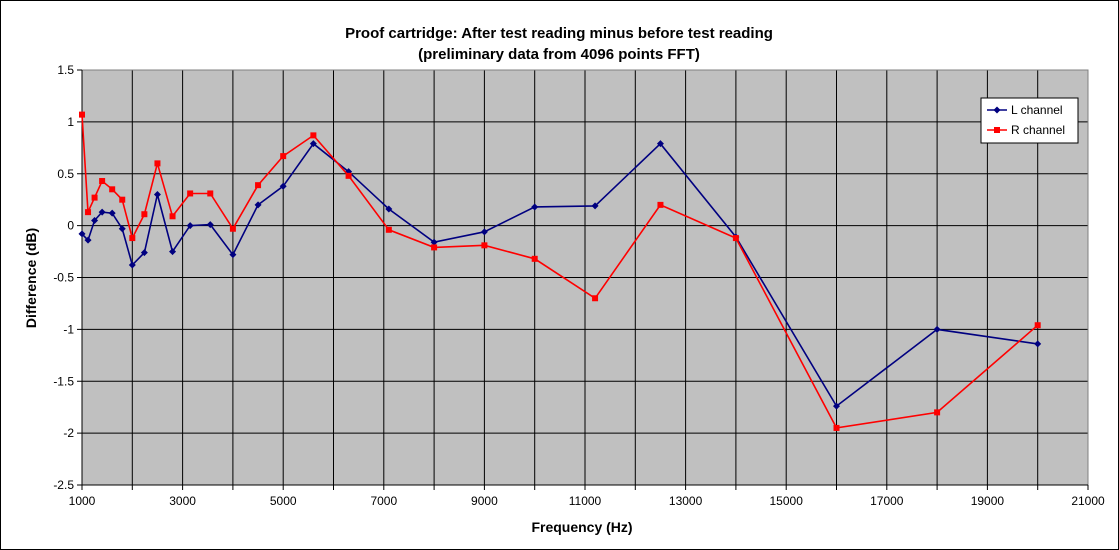 The image size is (1119, 550). I want to click on legend: L channel R channel, so click(1029, 120).